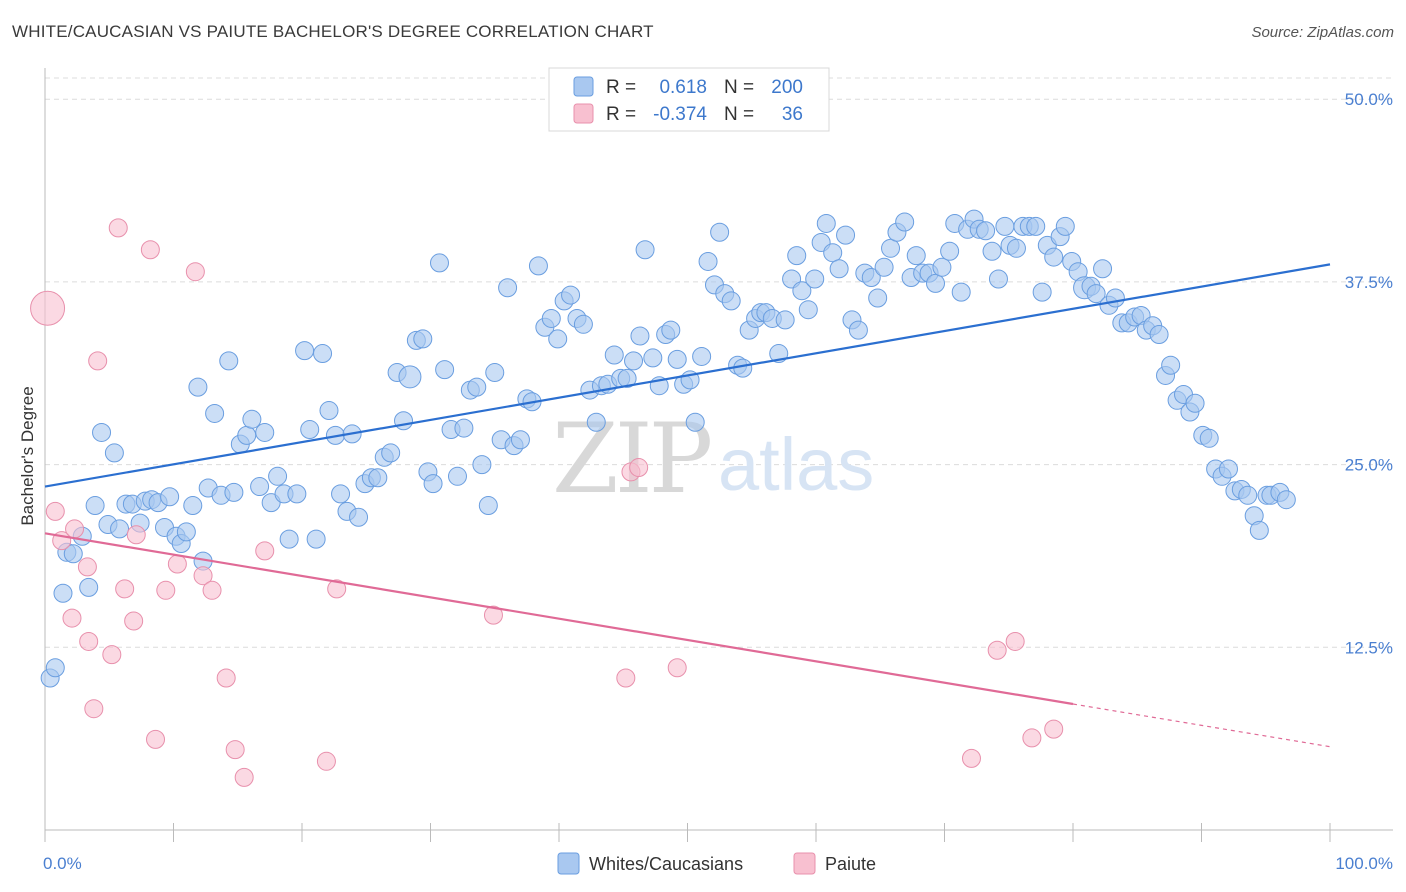 The image size is (1406, 892). What do you see at coordinates (804, 863) in the screenshot?
I see `bottom-legend-swatch-paiute` at bounding box center [804, 863].